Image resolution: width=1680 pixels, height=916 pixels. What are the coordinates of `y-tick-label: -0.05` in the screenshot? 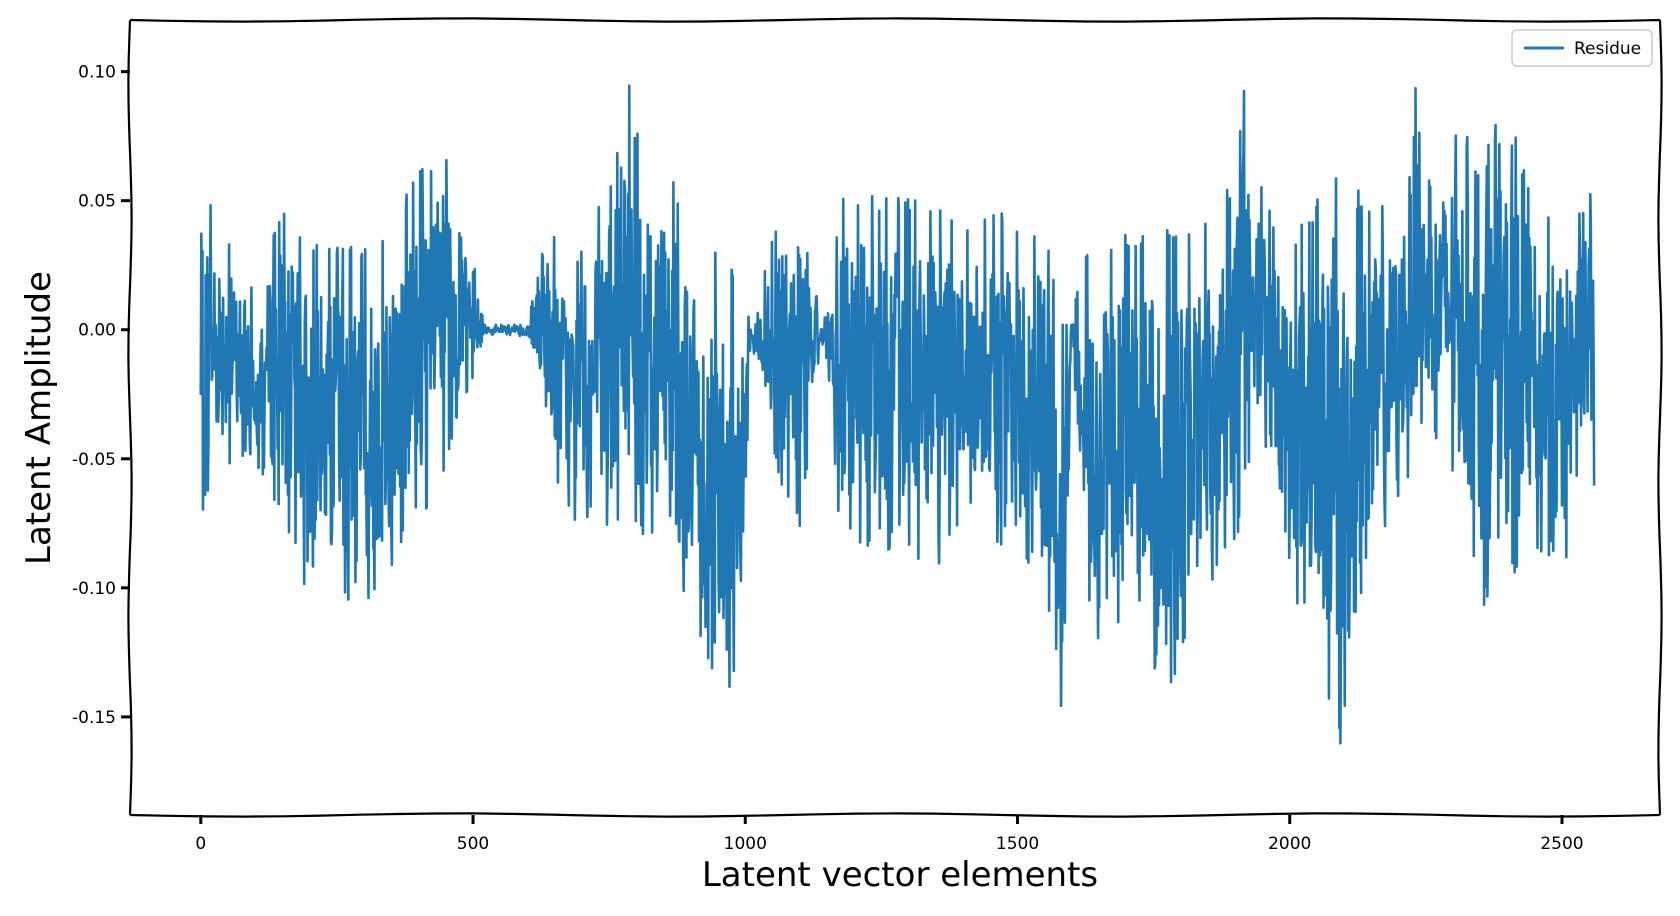 It's located at (94, 460).